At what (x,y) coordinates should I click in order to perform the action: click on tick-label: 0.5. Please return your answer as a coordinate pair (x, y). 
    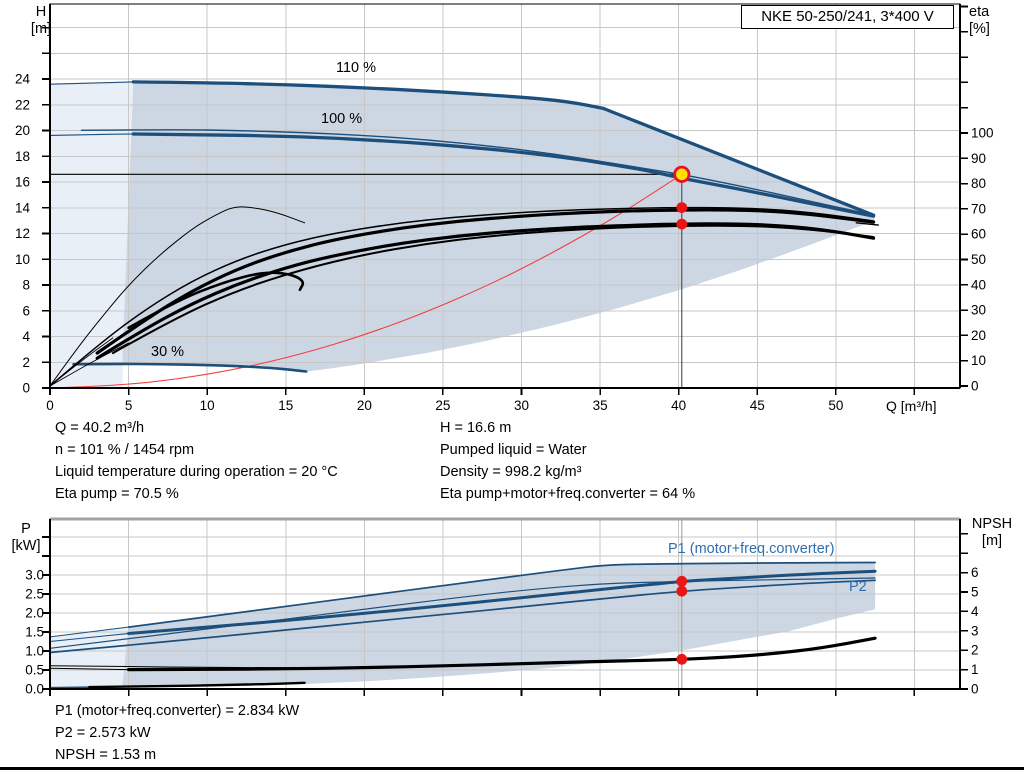
    Looking at the image, I should click on (34, 670).